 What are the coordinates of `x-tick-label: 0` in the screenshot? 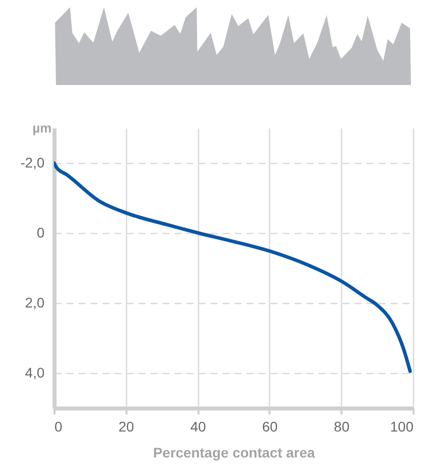 It's located at (58, 426).